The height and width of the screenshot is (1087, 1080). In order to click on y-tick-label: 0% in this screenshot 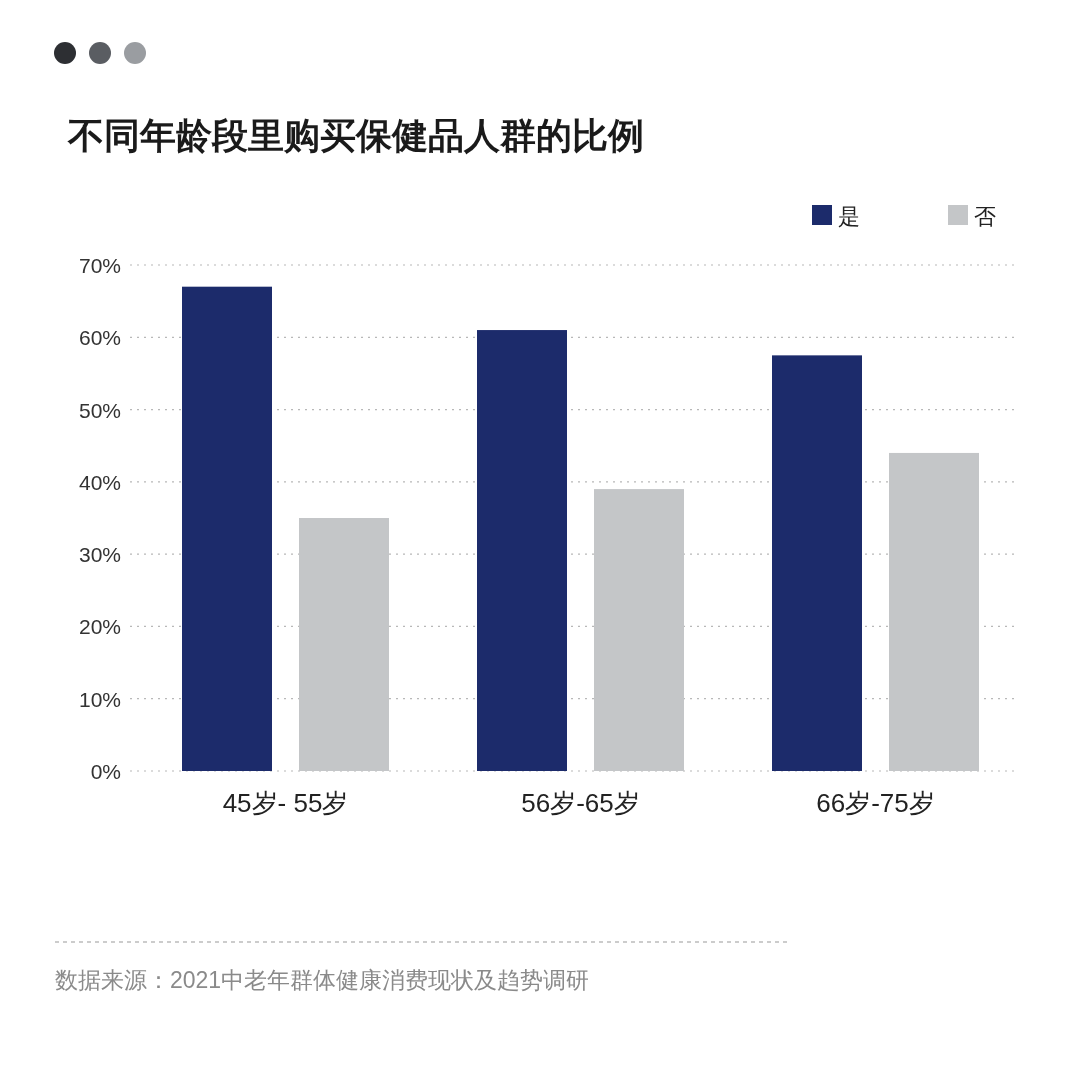, I will do `click(105, 771)`.